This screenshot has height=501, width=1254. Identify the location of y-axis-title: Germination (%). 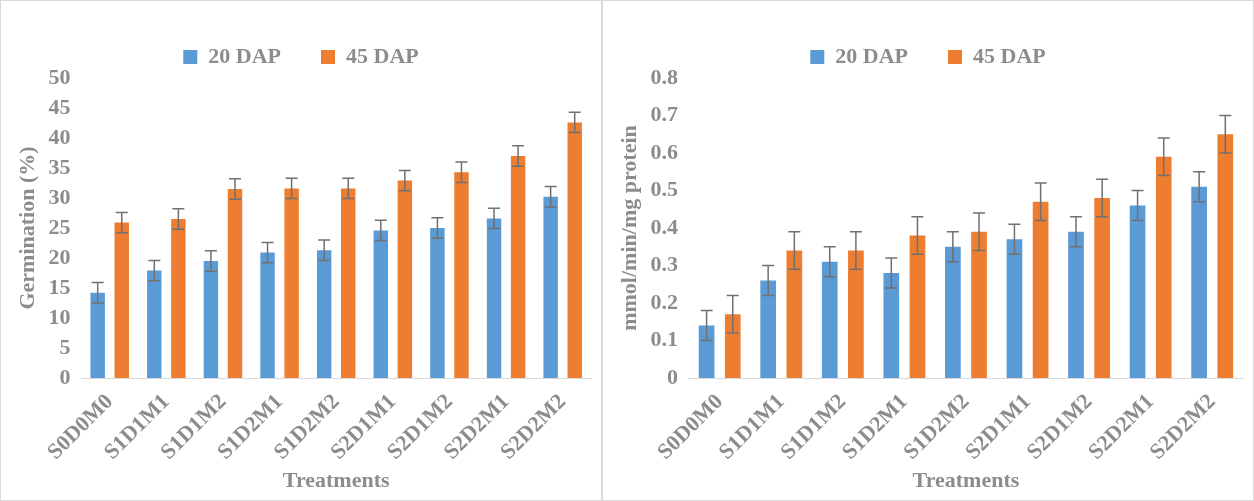
(26, 228).